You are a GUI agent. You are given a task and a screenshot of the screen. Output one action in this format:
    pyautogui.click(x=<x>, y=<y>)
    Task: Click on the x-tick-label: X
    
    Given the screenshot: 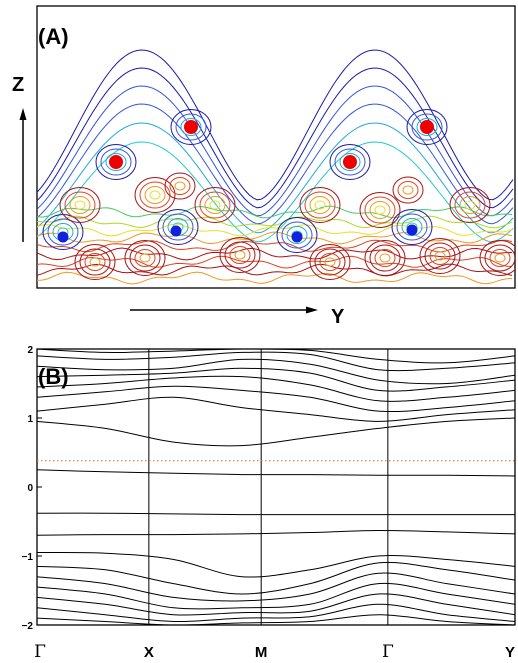 What is the action you would take?
    pyautogui.click(x=149, y=652)
    